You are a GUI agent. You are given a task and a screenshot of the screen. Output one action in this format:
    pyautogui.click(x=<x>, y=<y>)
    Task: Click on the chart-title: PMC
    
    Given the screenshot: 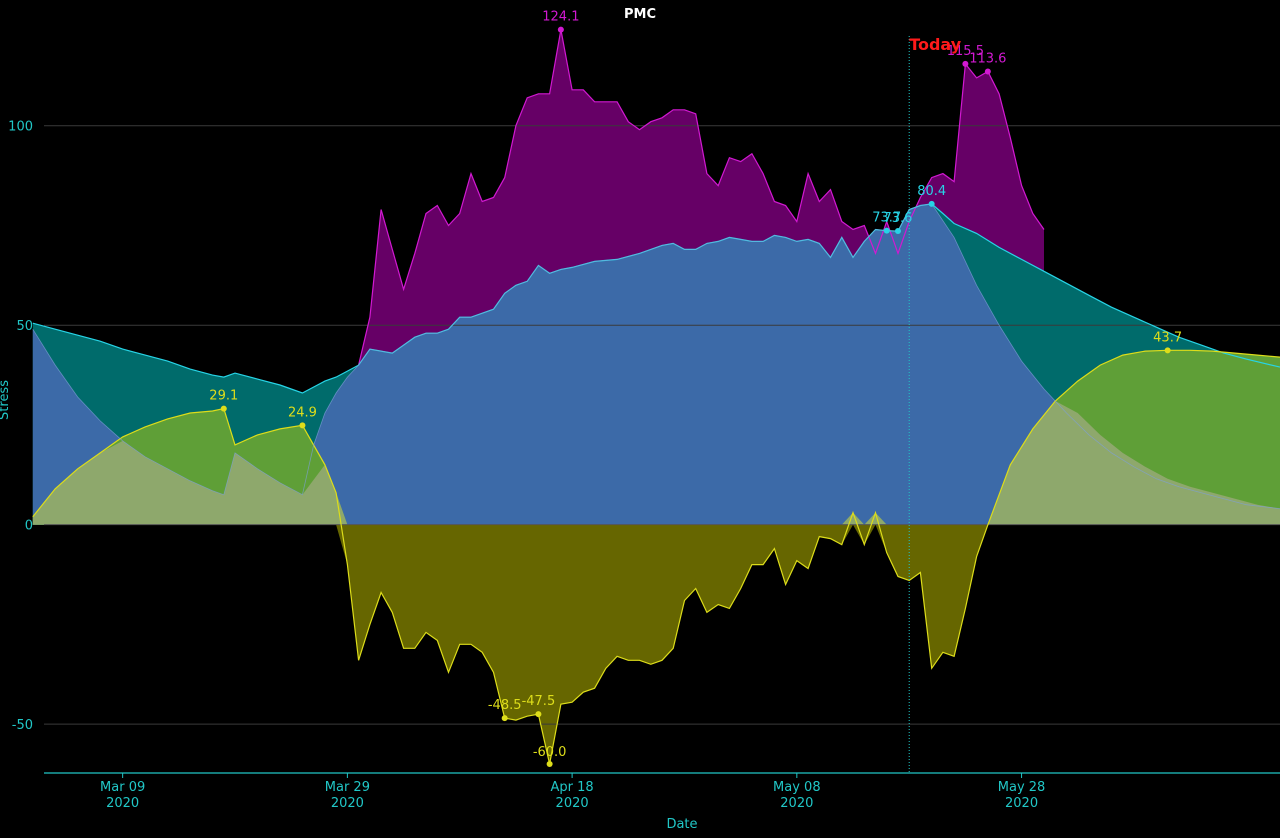 What is the action you would take?
    pyautogui.click(x=640, y=14)
    